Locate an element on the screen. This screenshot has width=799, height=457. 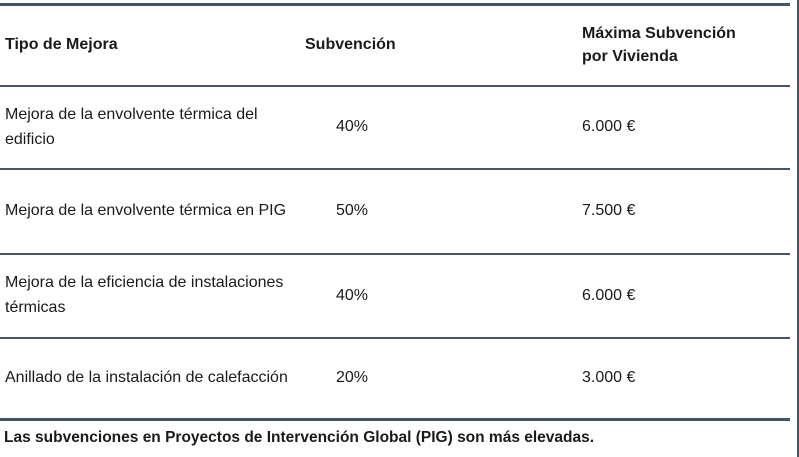
column-header-subvencion: Subvención is located at coordinates (423, 45).